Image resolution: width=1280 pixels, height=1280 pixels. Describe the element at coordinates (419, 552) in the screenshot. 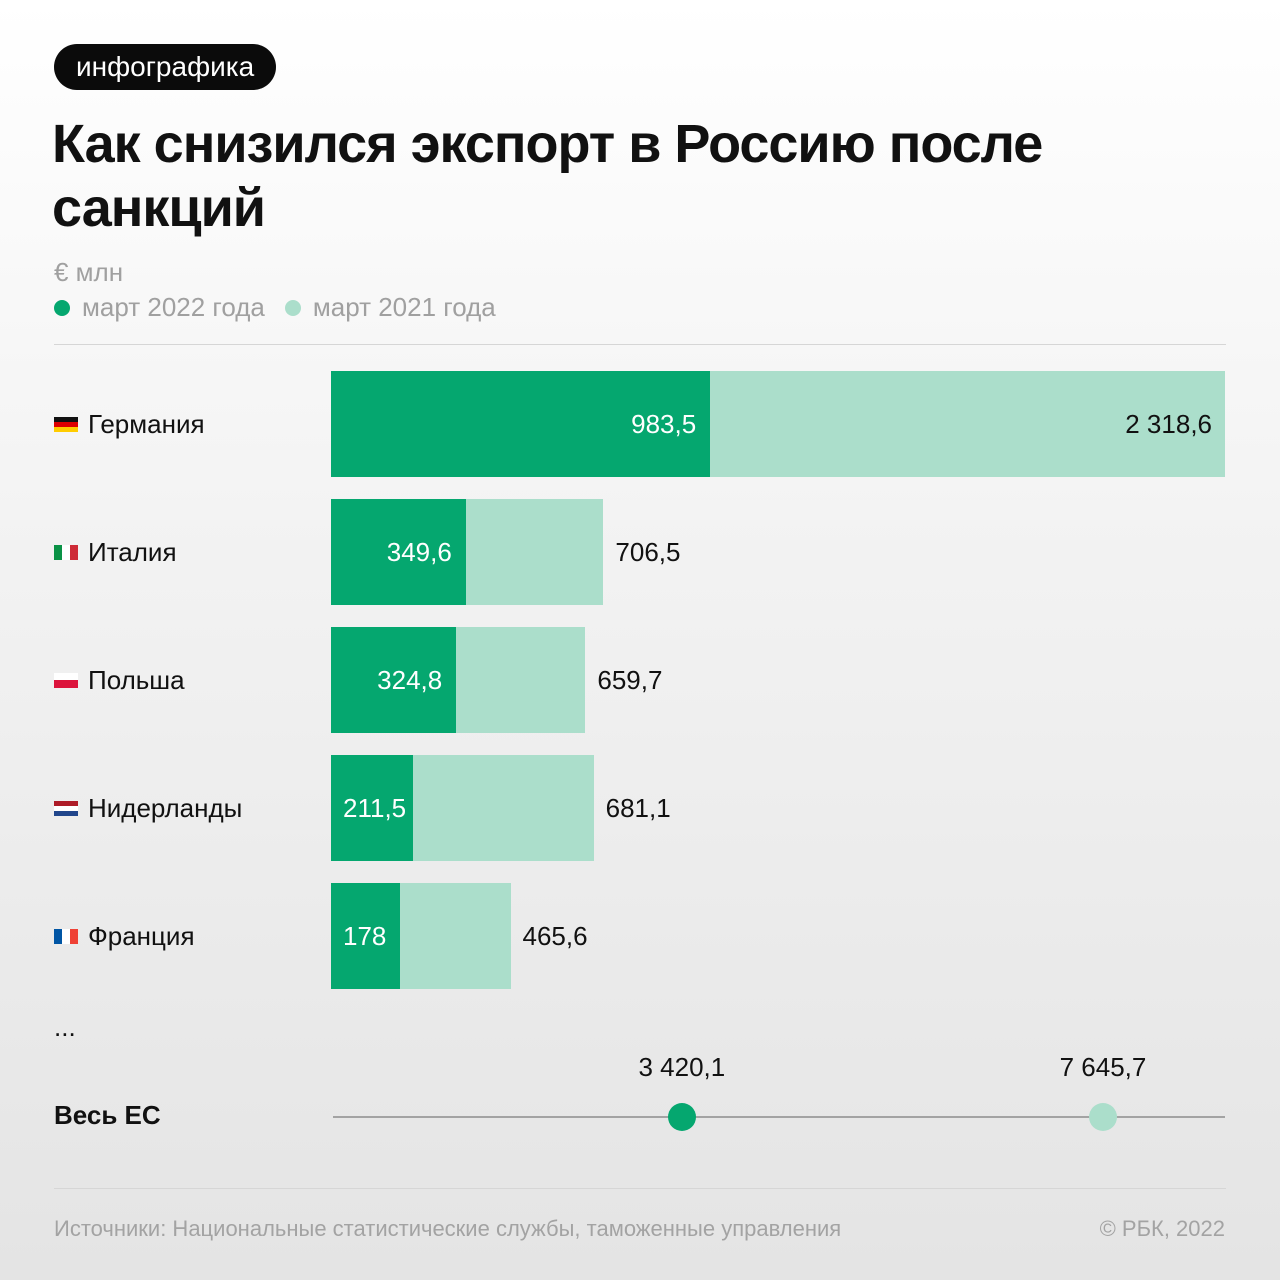

I see `value-label-2022: 349,6` at that location.